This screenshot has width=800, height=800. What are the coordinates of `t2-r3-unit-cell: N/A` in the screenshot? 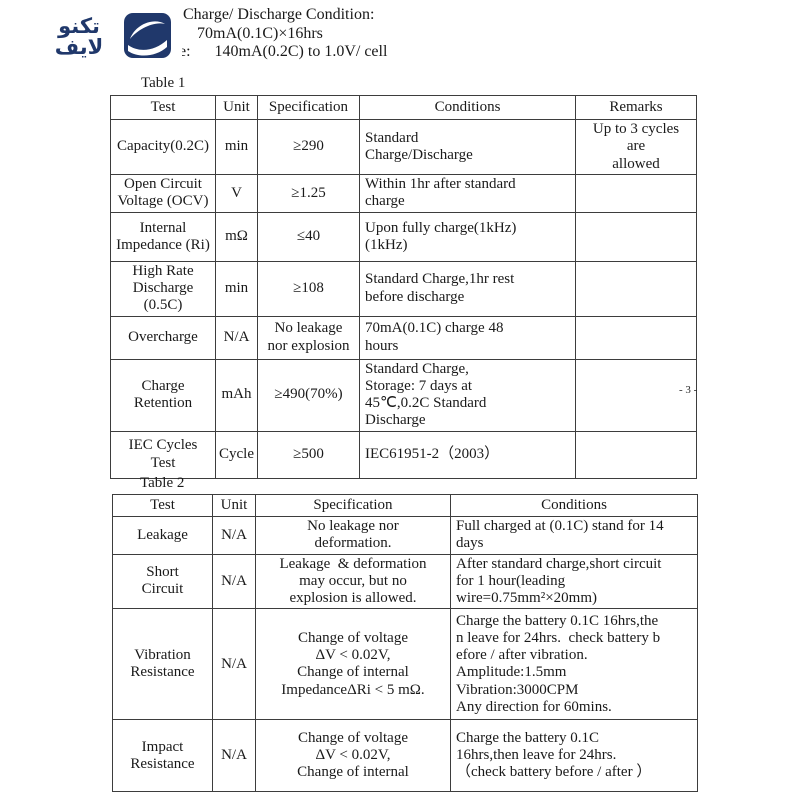 It's located at (234, 756).